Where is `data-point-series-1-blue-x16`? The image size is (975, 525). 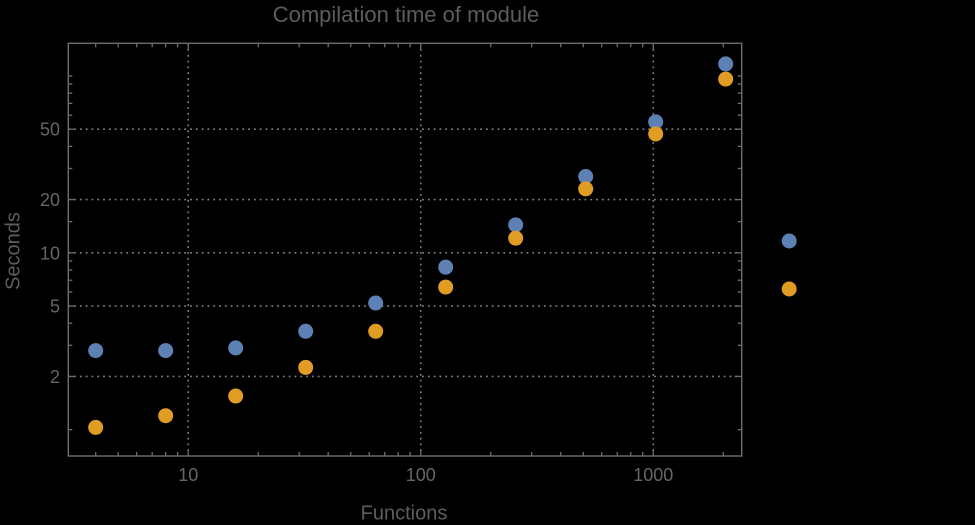
data-point-series-1-blue-x16 is located at coordinates (236, 348).